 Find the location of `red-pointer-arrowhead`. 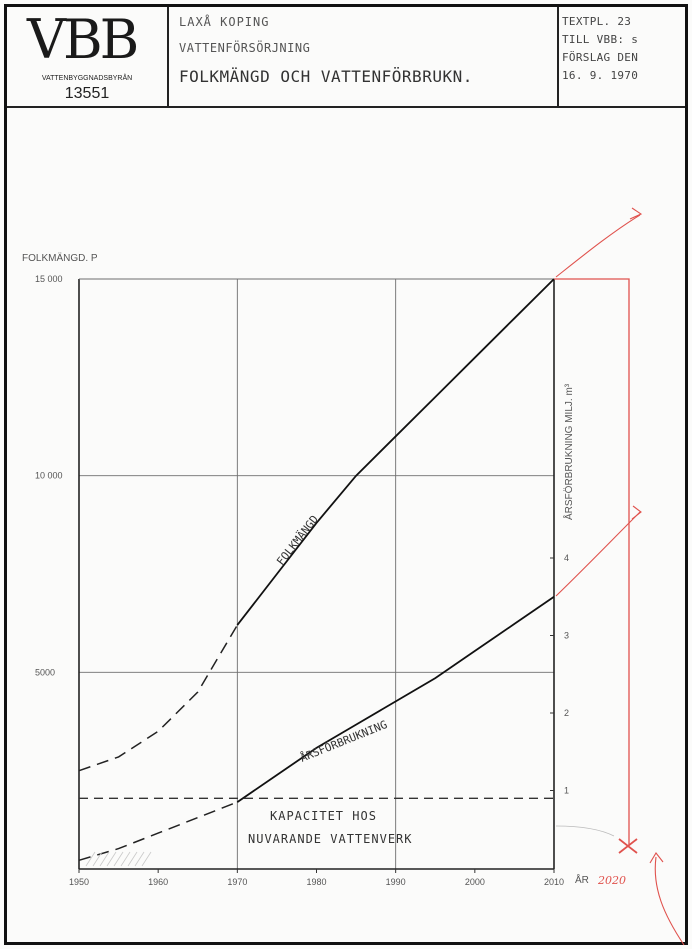

red-pointer-arrowhead is located at coordinates (656, 858).